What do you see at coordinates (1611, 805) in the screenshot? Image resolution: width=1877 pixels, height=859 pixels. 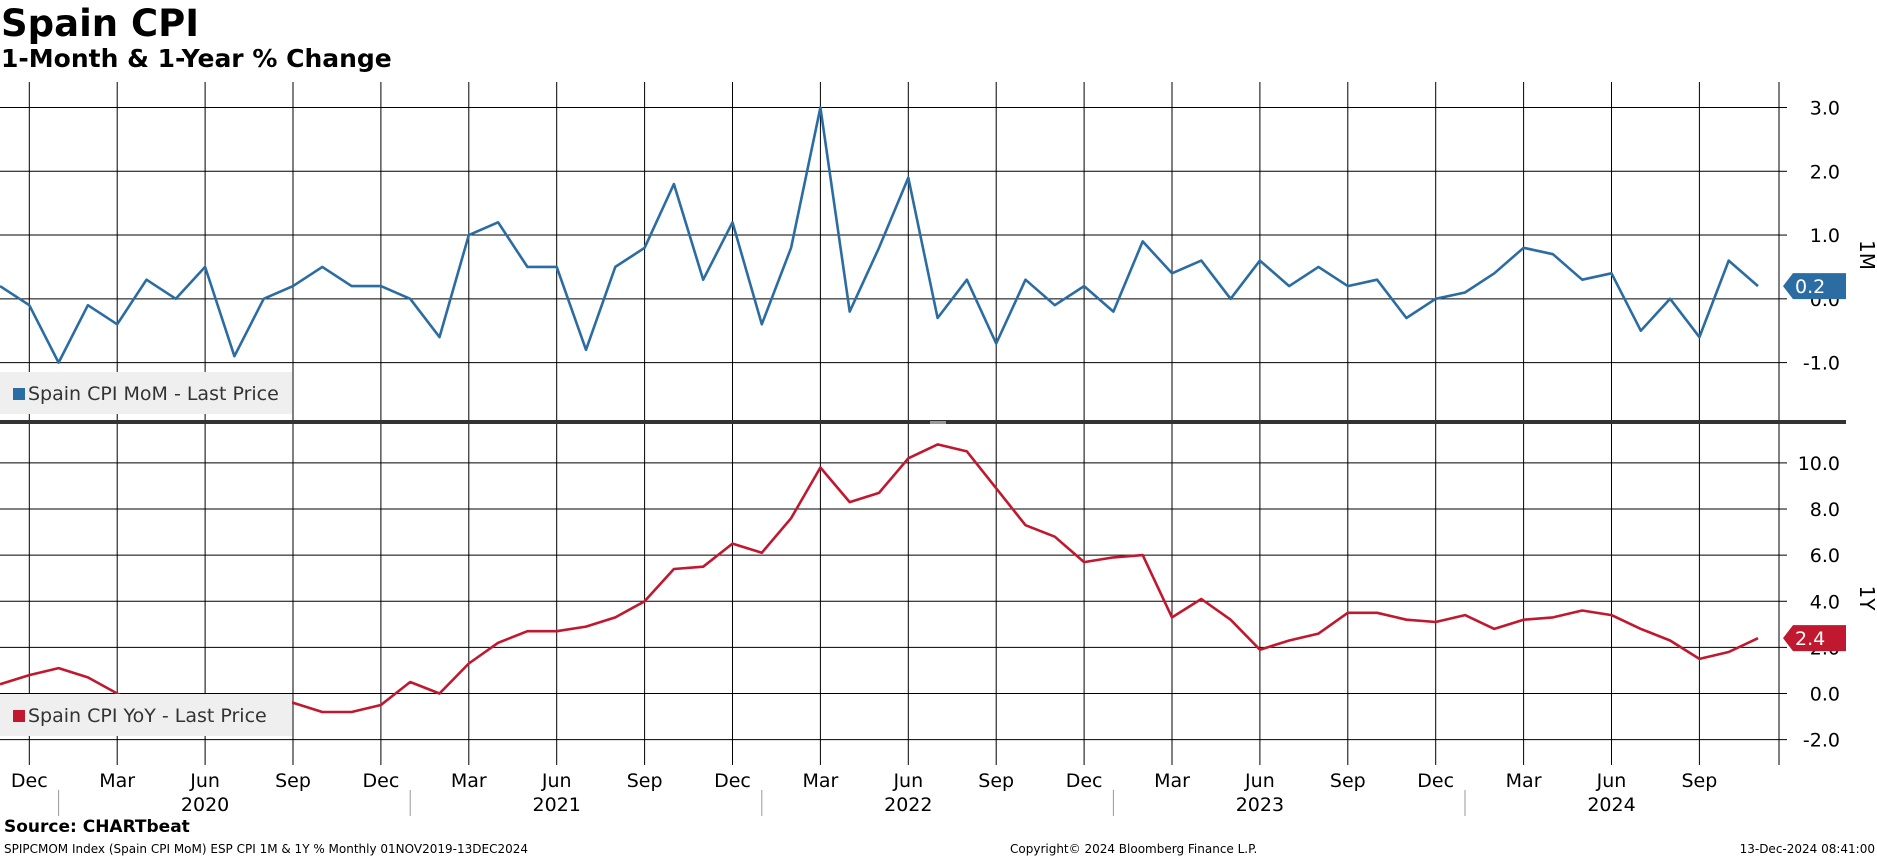 I see `x-year-label: 2024` at bounding box center [1611, 805].